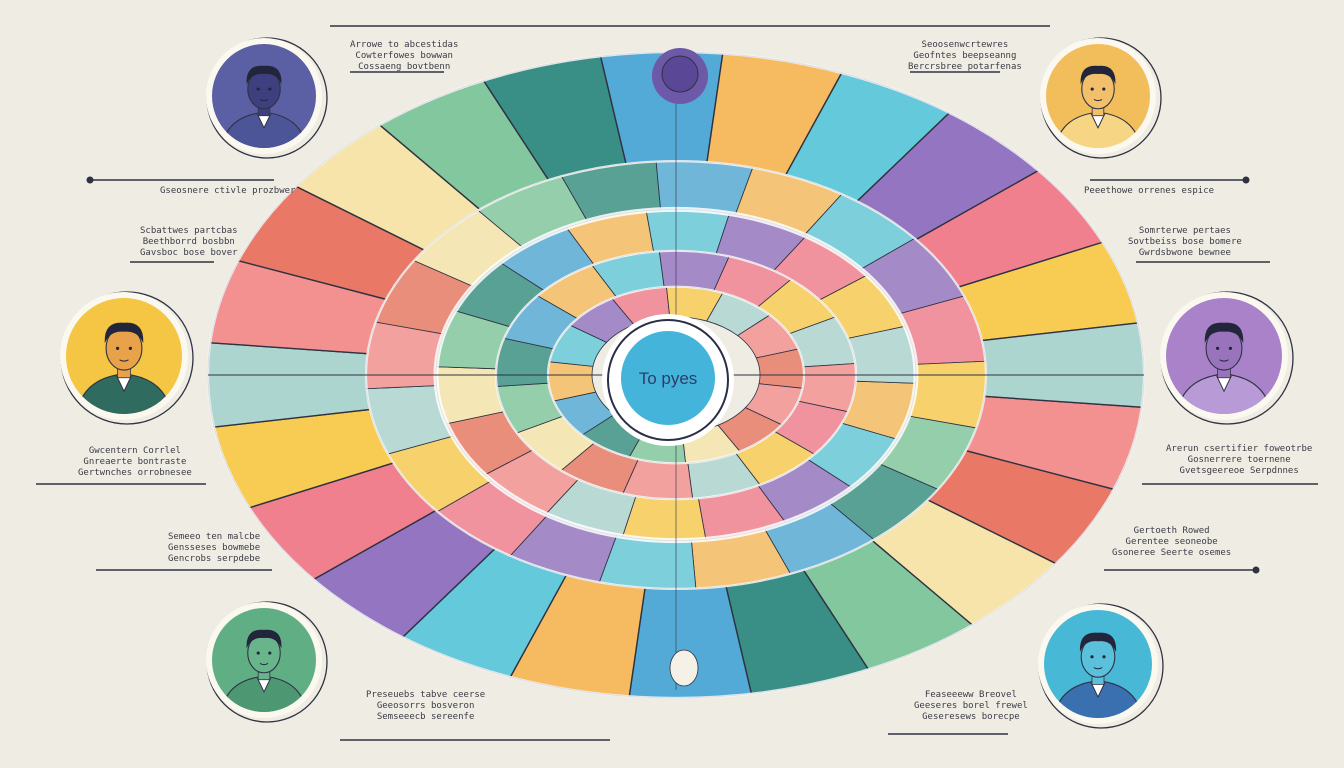  What do you see at coordinates (970, 695) in the screenshot?
I see `label-line: Feaseeeww Breovel` at bounding box center [970, 695].